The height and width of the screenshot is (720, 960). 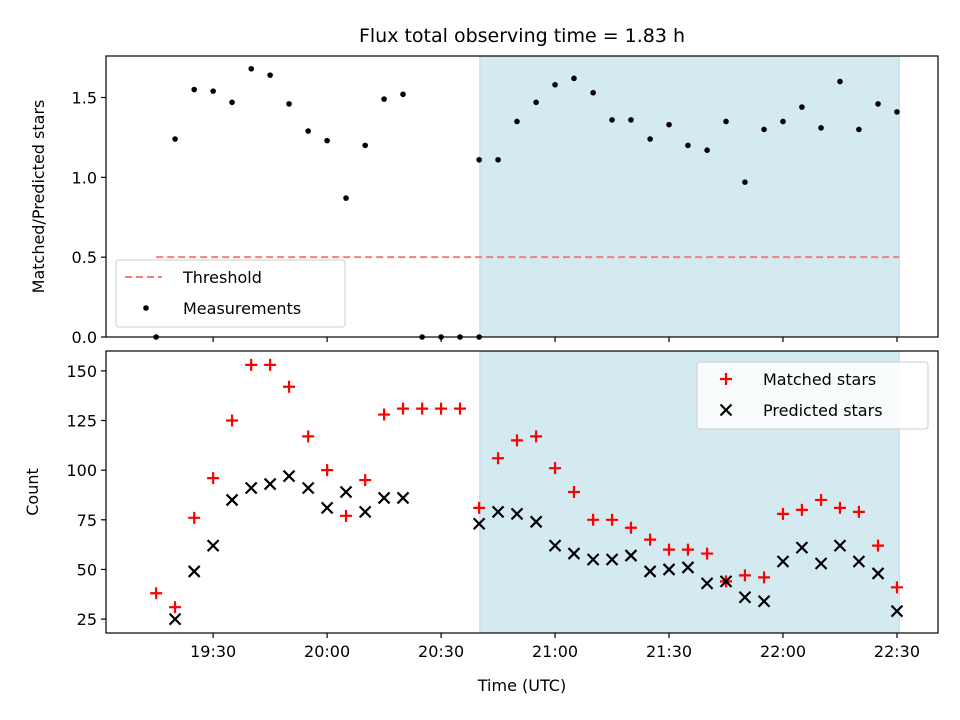 What do you see at coordinates (521, 685) in the screenshot?
I see `x-axis-label: Time (UTC)` at bounding box center [521, 685].